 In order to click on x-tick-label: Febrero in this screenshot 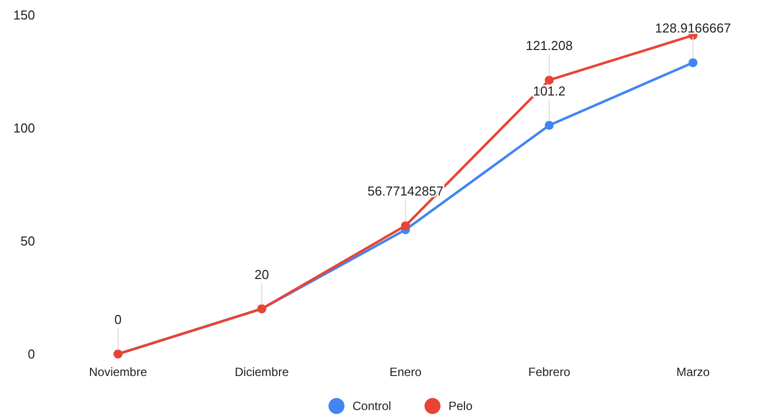, I will do `click(549, 372)`.